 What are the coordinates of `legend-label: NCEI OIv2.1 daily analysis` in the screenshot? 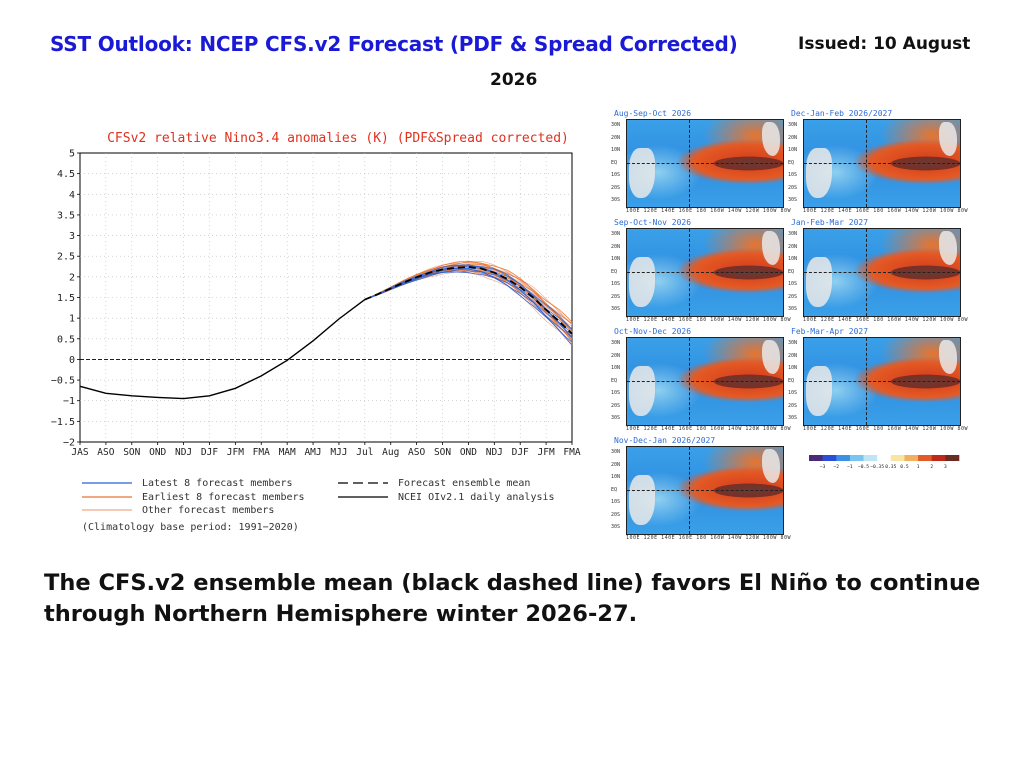 It's located at (476, 497).